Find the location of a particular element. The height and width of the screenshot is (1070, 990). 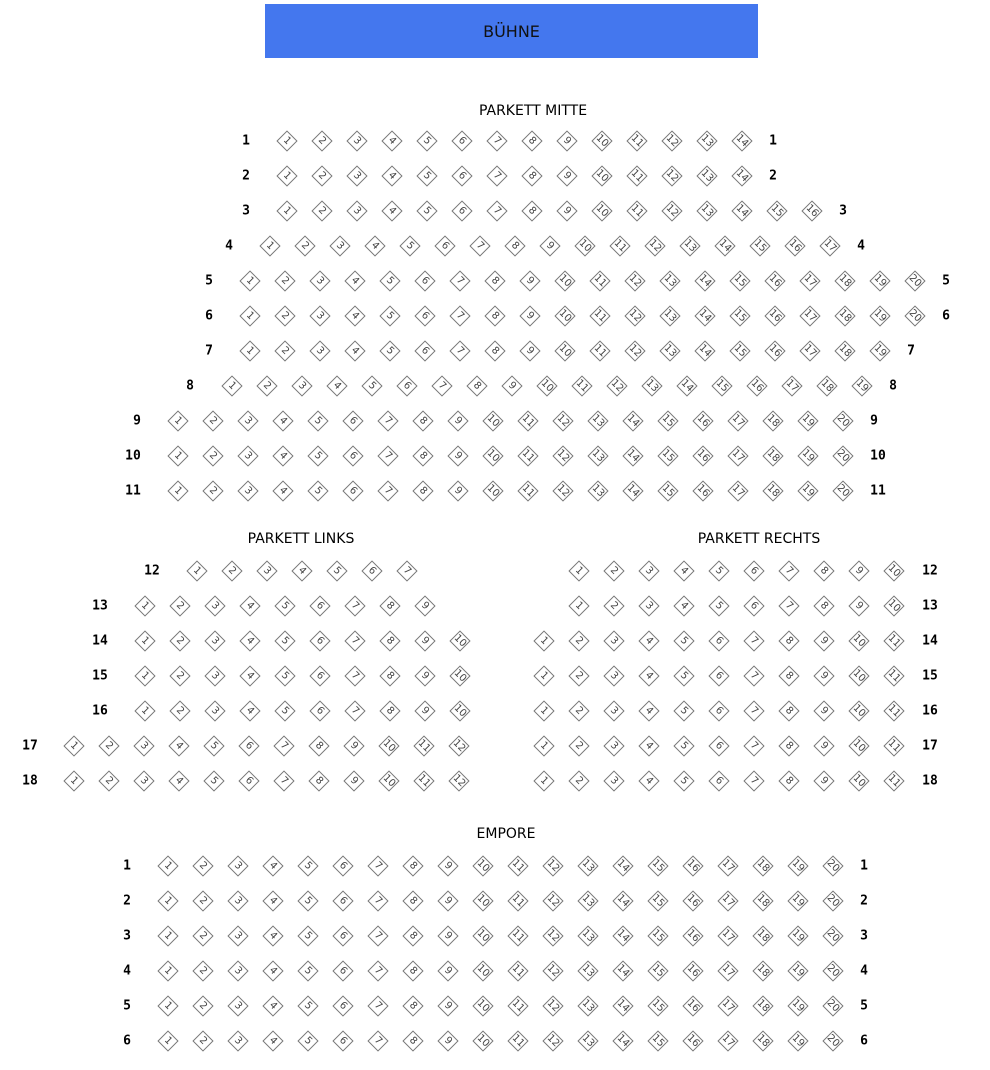

seat-empore-row-6-20: 20 is located at coordinates (833, 1041).